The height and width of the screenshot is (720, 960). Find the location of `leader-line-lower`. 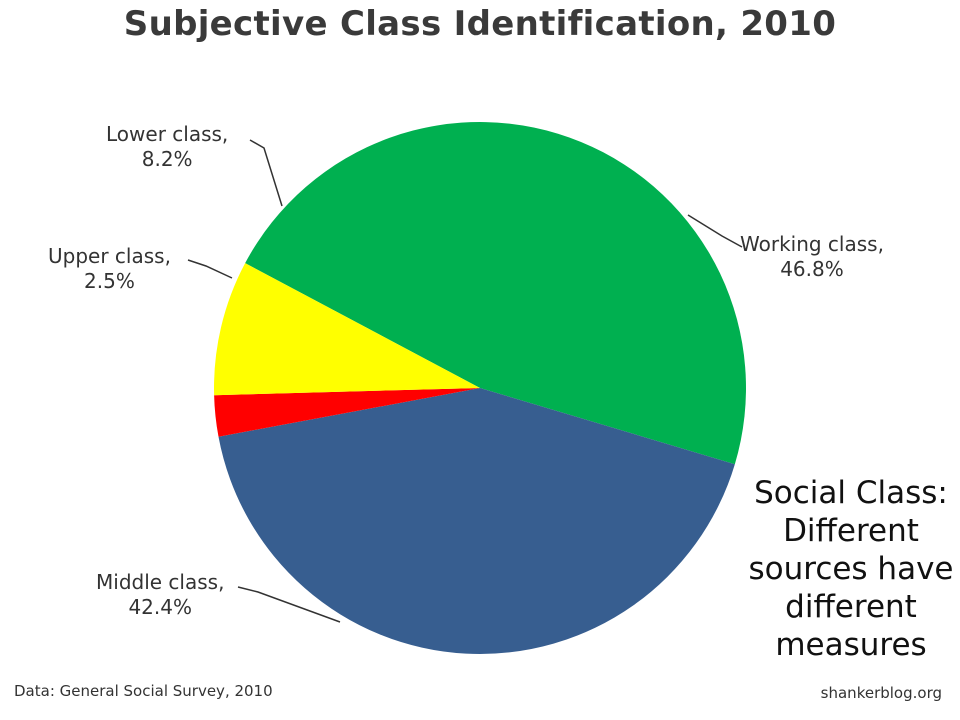

leader-line-lower is located at coordinates (266, 173).